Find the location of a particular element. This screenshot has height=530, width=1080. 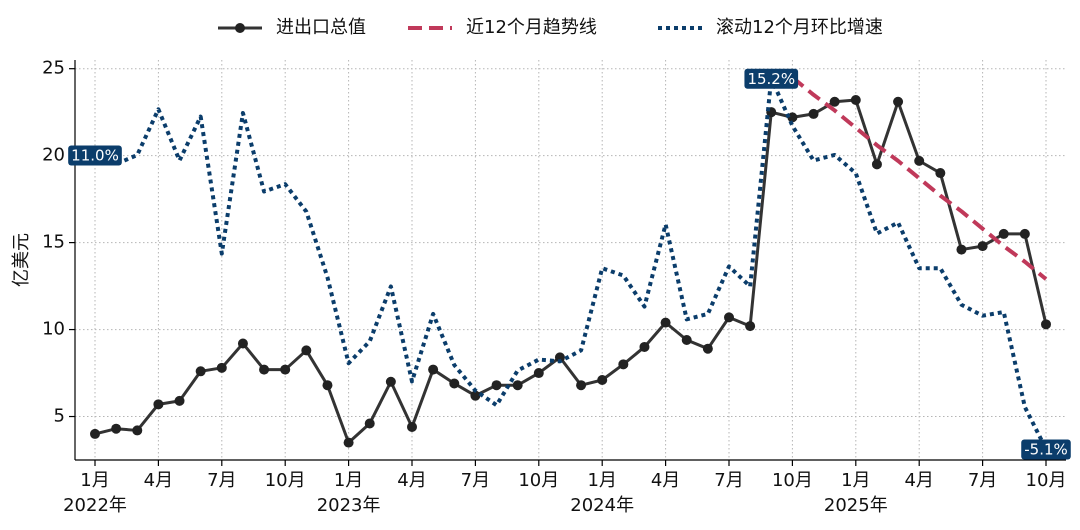

series-line is located at coordinates (919, 178).